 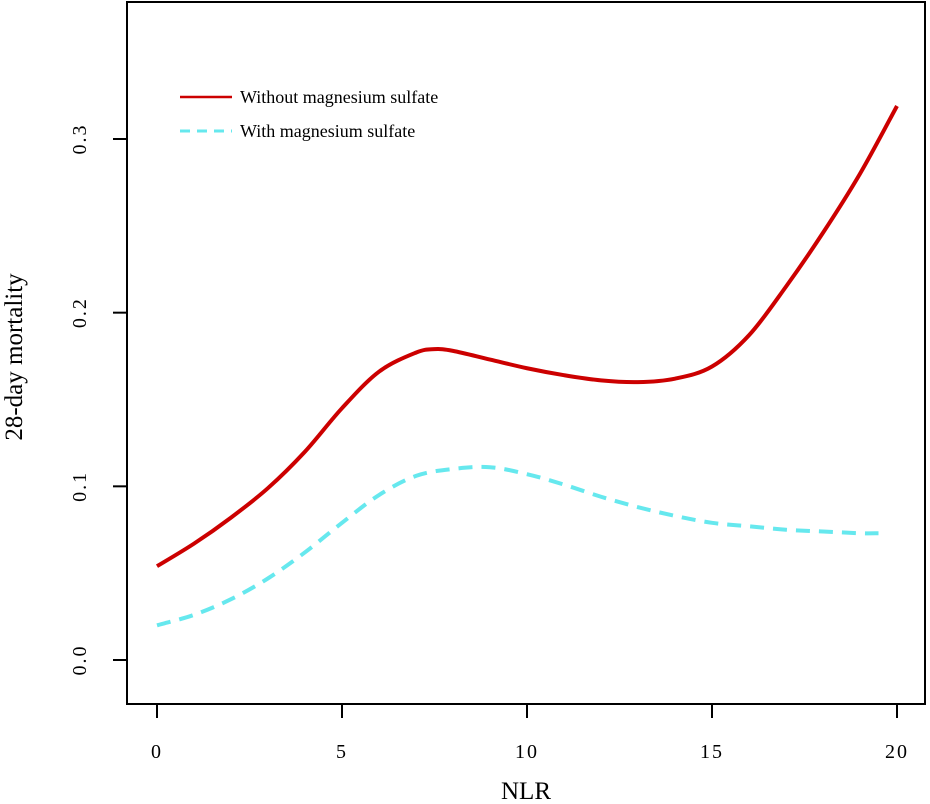 What do you see at coordinates (80, 486) in the screenshot?
I see `y-tick-label: 0.1` at bounding box center [80, 486].